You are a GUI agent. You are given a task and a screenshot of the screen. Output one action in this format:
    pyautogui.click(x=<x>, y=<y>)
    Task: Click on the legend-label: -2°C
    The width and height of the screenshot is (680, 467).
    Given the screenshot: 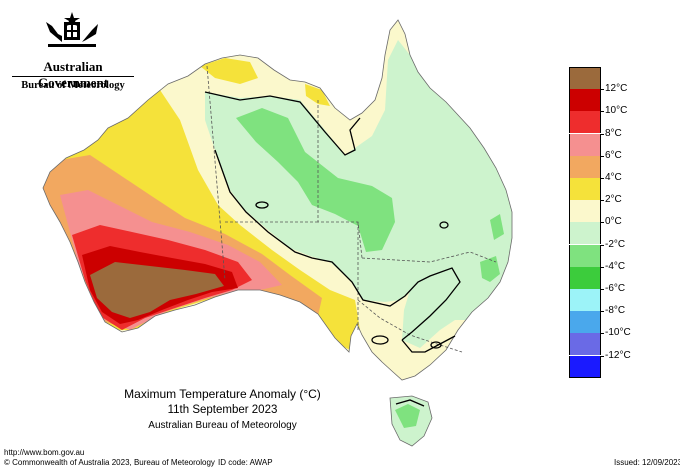 What is the action you would take?
    pyautogui.click(x=615, y=244)
    